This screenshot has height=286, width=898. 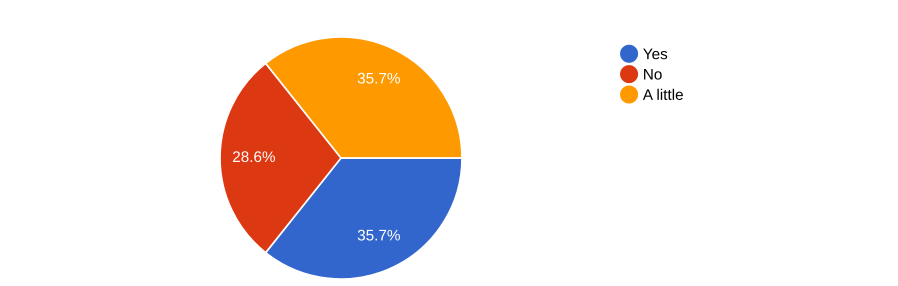 What do you see at coordinates (655, 54) in the screenshot?
I see `legend-label: Yes` at bounding box center [655, 54].